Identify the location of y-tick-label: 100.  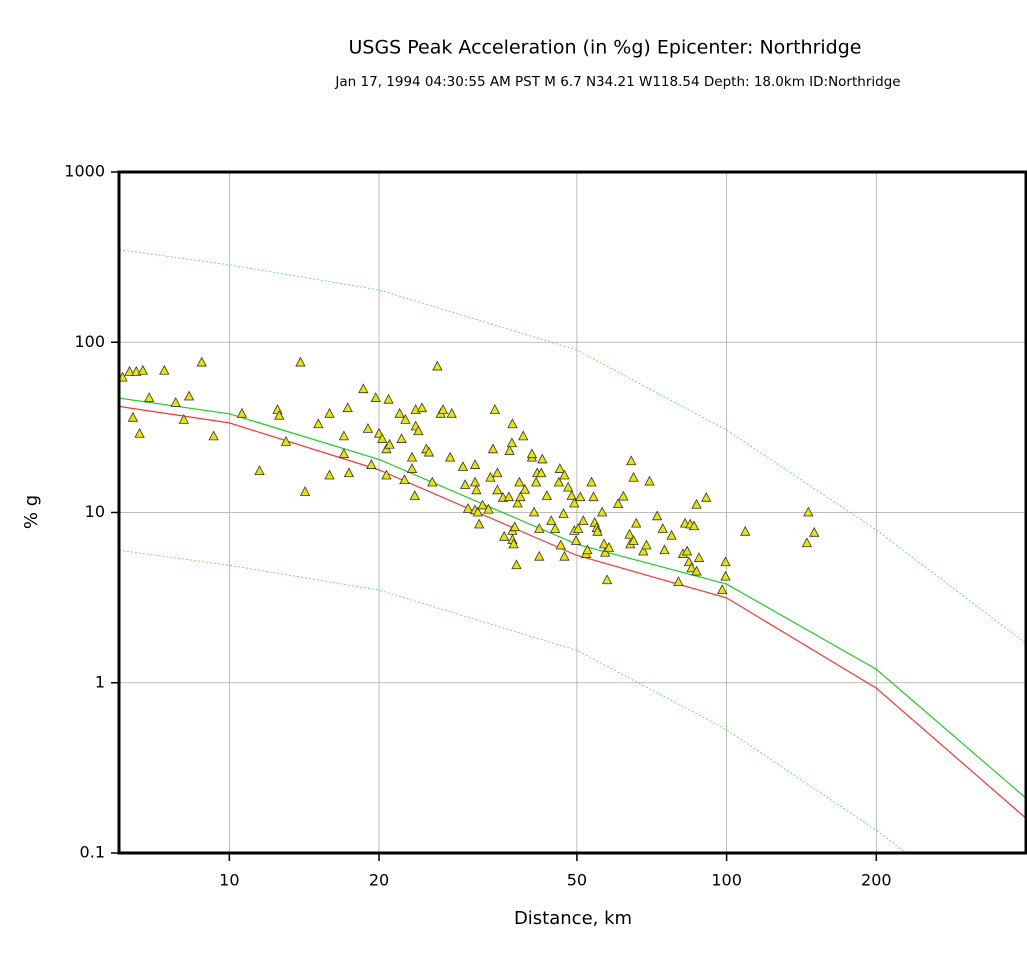
(89, 341).